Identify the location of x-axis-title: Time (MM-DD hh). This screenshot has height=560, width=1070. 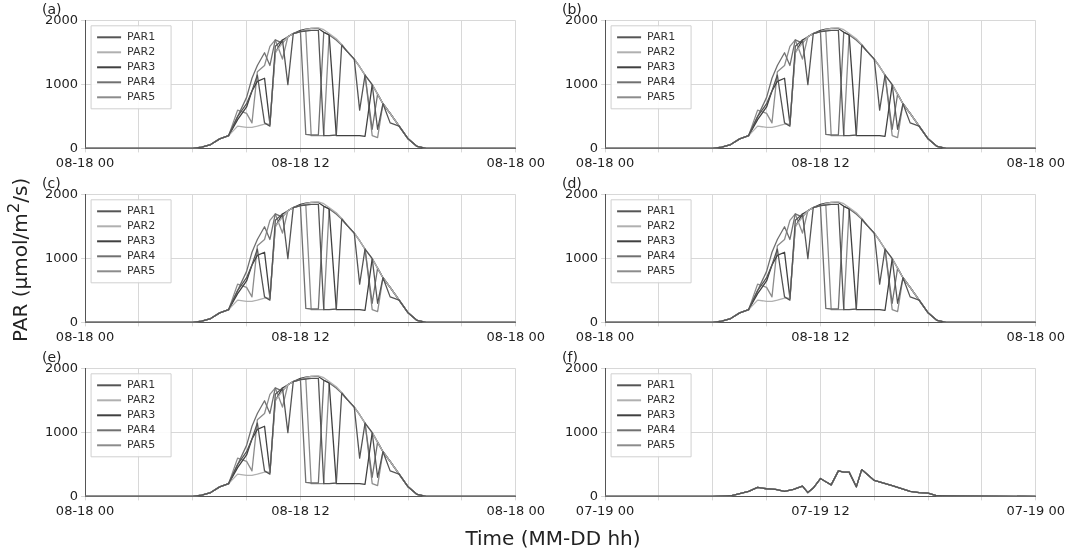
(553, 538).